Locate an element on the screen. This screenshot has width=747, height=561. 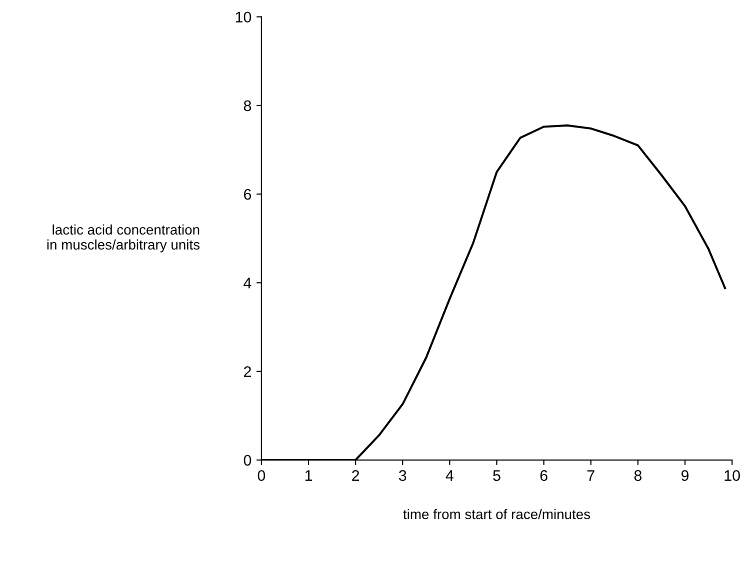
y-tick-label: 0 is located at coordinates (248, 460).